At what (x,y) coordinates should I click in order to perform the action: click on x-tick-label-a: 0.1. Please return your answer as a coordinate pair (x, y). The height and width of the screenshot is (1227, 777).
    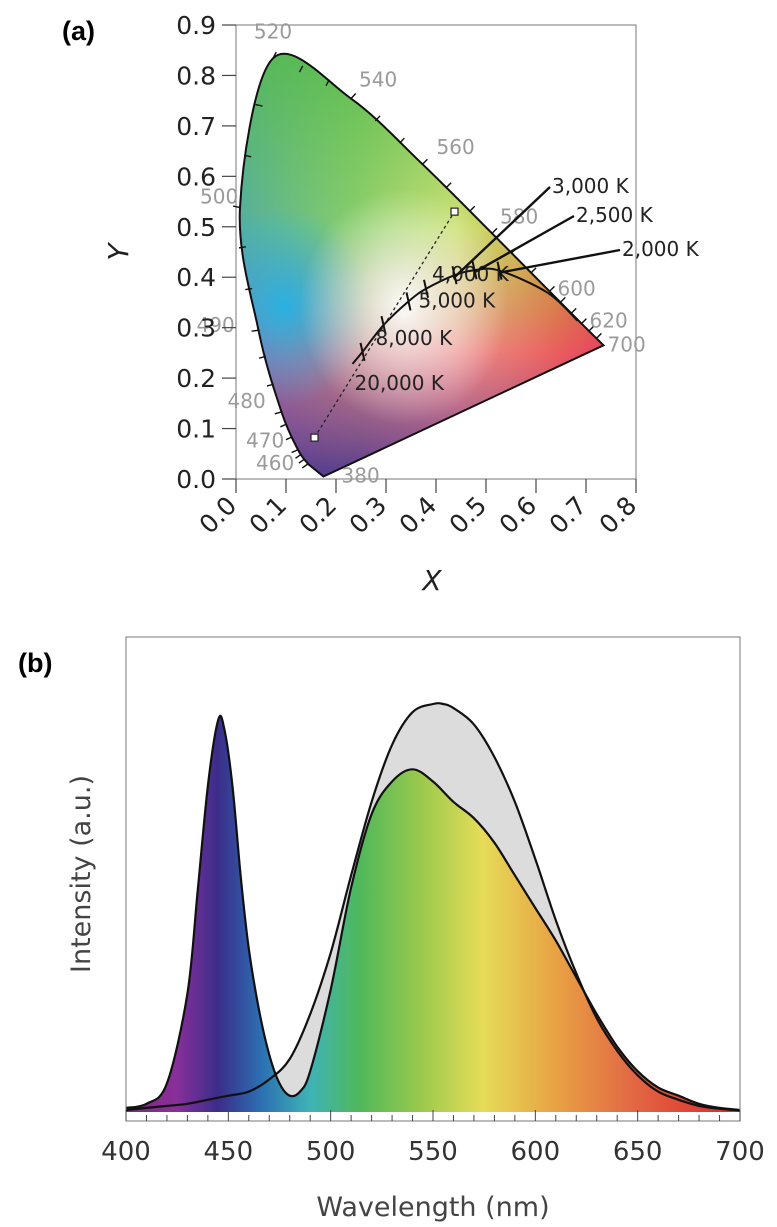
    Looking at the image, I should click on (268, 515).